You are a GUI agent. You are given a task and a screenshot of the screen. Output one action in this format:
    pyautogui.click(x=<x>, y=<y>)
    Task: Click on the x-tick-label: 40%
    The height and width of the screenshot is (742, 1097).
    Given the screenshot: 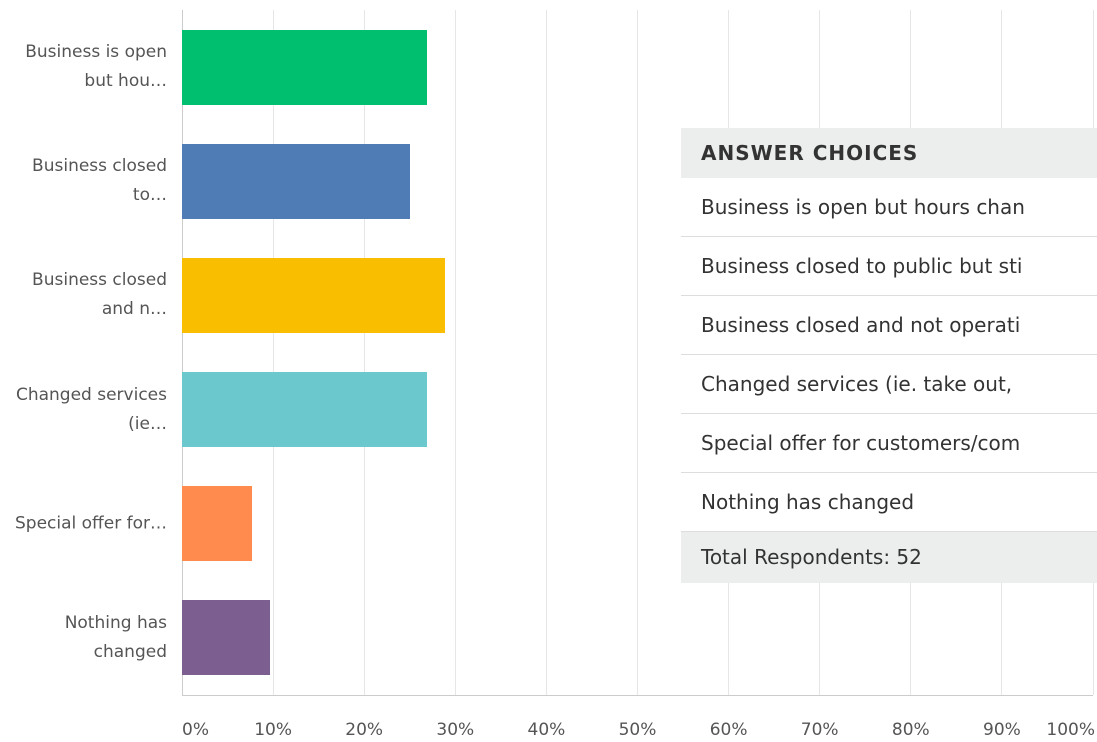 What is the action you would take?
    pyautogui.click(x=546, y=730)
    